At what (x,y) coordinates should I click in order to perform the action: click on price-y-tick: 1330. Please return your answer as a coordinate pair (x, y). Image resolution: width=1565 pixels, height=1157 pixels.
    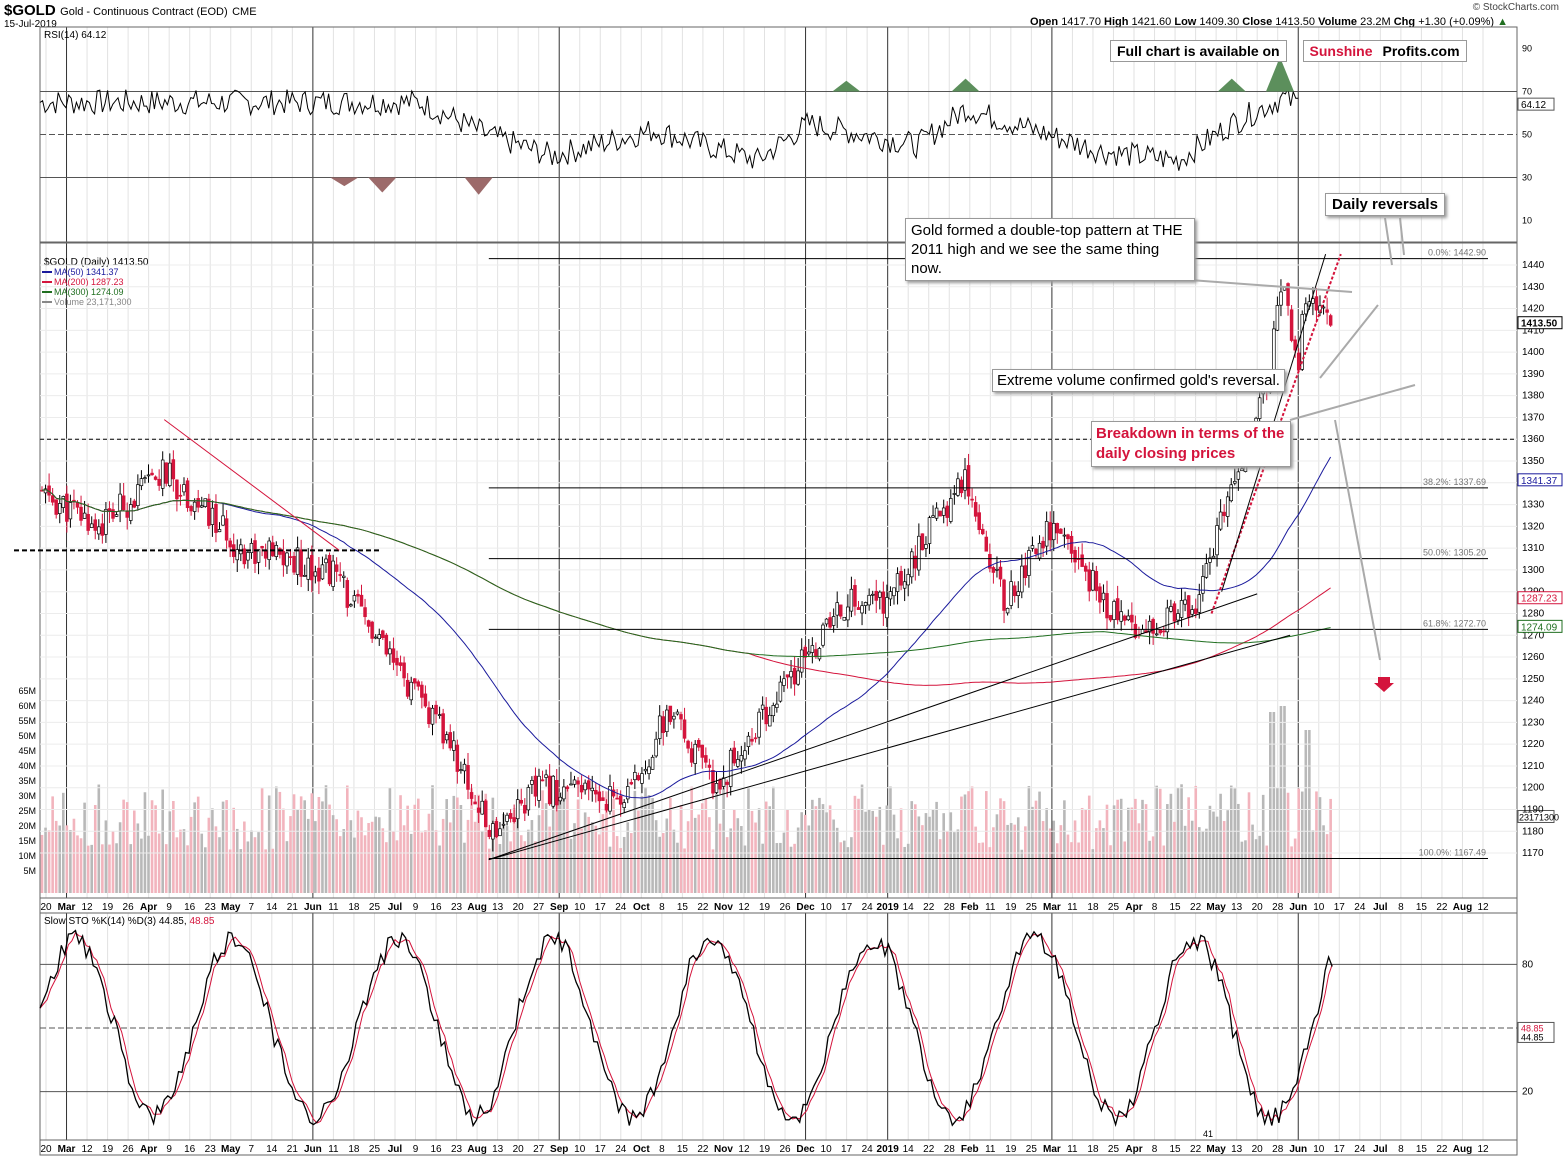
    Looking at the image, I should click on (1533, 505).